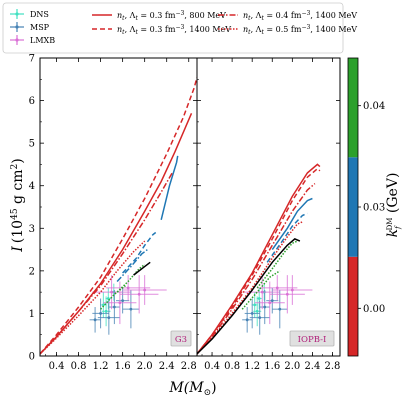 This screenshot has height=407, width=415. I want to click on legend-entry-msp: MSP, so click(30, 27).